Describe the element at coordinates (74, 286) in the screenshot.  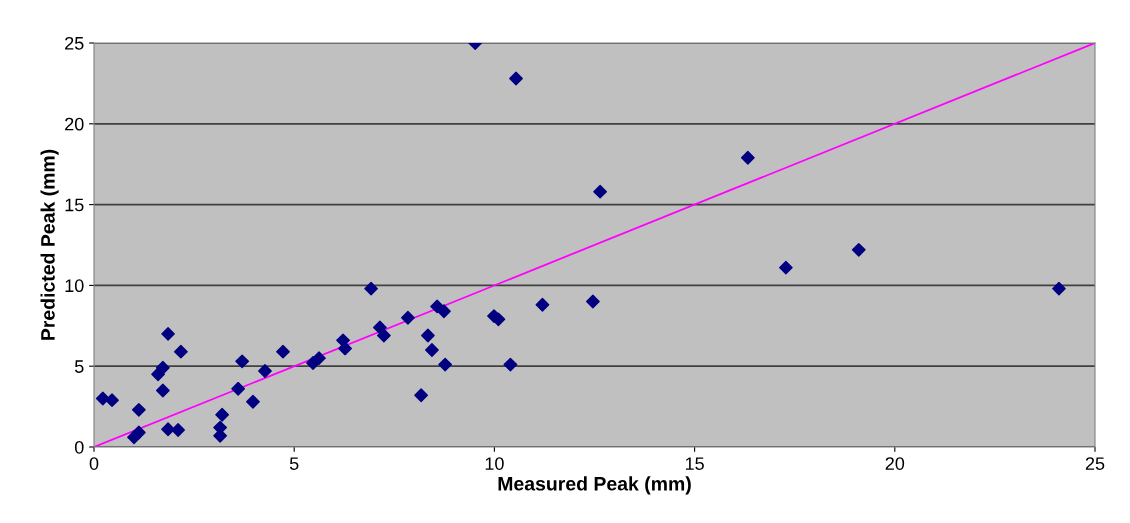
I see `y-tick-label: 10` at that location.